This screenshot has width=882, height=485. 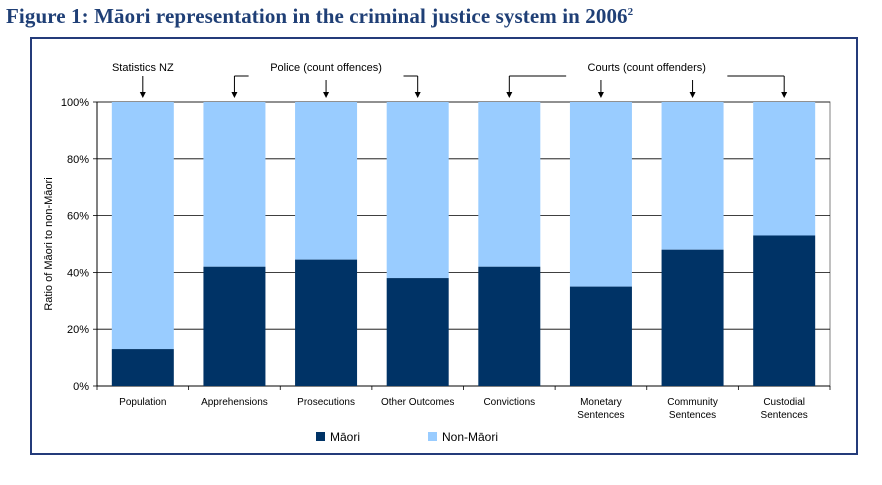 What do you see at coordinates (49, 243) in the screenshot?
I see `y-axis-label: Ratio of Māori to non-Māori` at bounding box center [49, 243].